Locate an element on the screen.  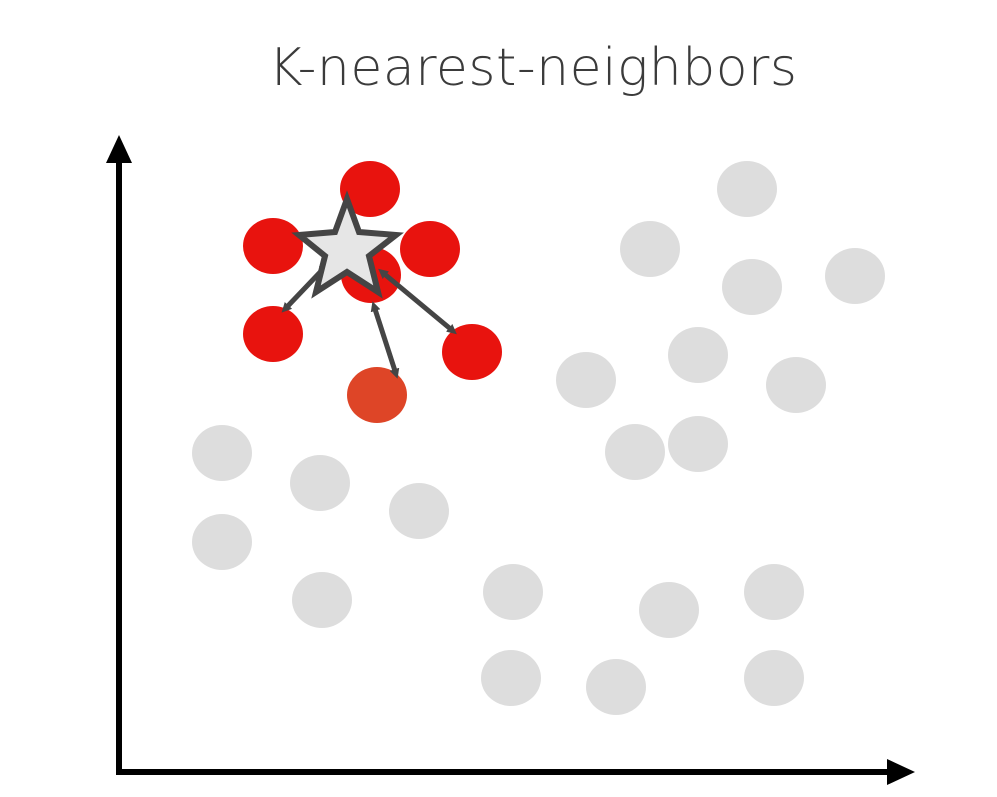
diagram-title: K-nearest-neighbors is located at coordinates (533, 68).